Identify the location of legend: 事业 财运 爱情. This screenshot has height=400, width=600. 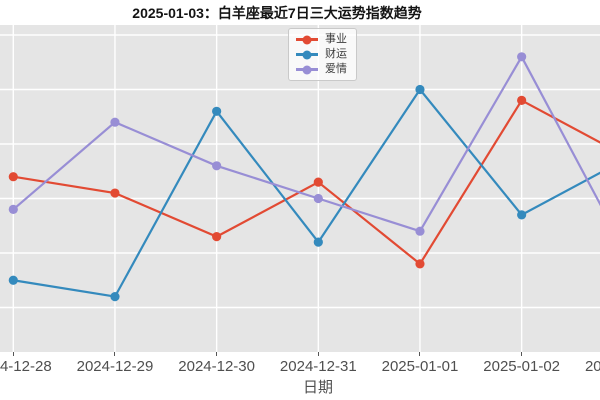
(322, 54).